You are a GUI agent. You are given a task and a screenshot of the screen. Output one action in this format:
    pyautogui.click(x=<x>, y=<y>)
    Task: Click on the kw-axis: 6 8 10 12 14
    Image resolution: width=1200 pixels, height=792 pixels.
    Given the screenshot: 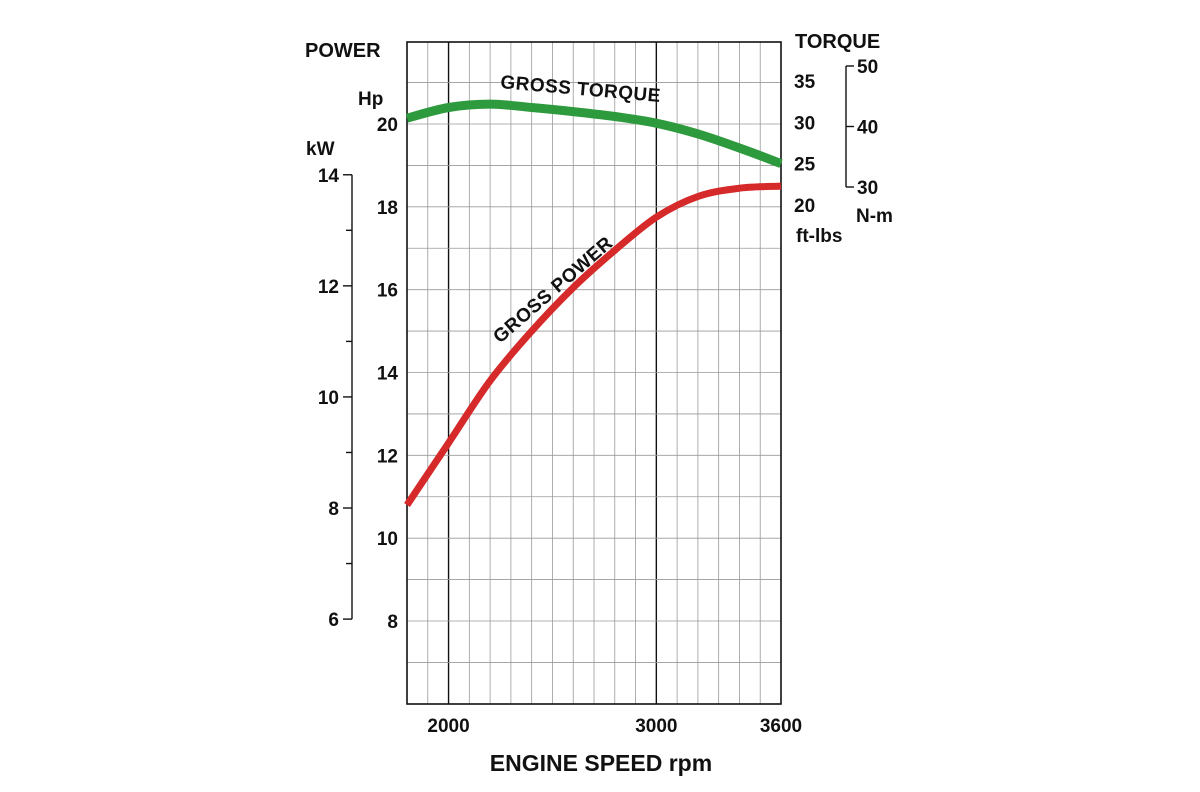 What is the action you would take?
    pyautogui.click(x=335, y=398)
    